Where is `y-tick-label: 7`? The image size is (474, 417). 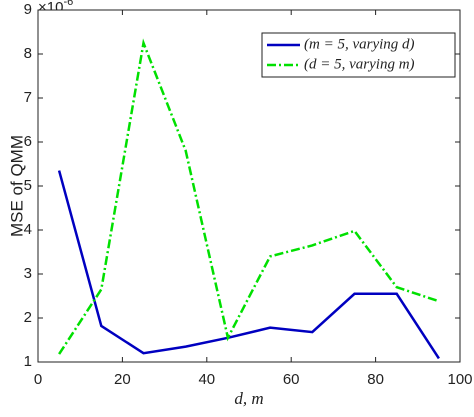
y-tick-label: 7 is located at coordinates (28, 97).